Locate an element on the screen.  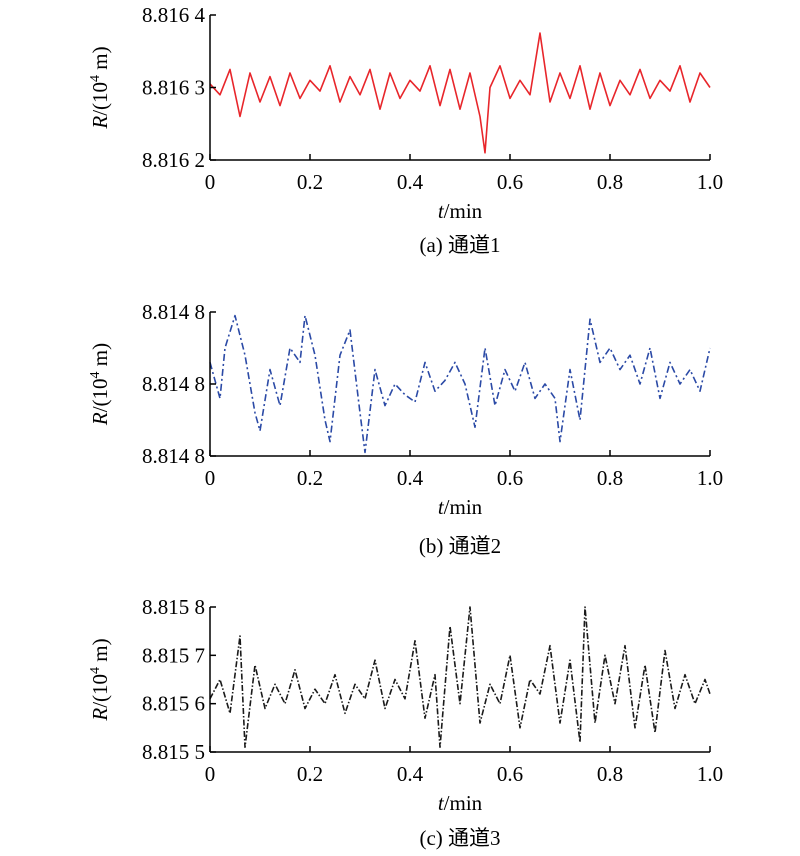
y-tick-label: 8.816 4 is located at coordinates (174, 15).